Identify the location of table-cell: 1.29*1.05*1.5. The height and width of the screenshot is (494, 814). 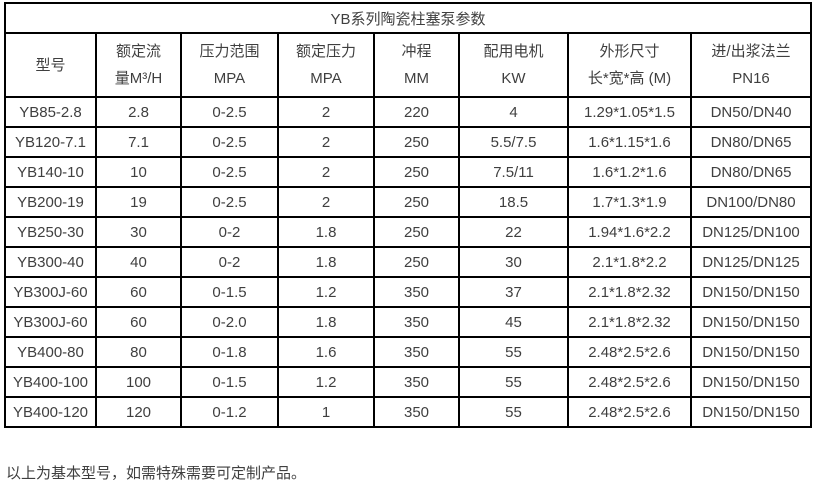
(629, 112).